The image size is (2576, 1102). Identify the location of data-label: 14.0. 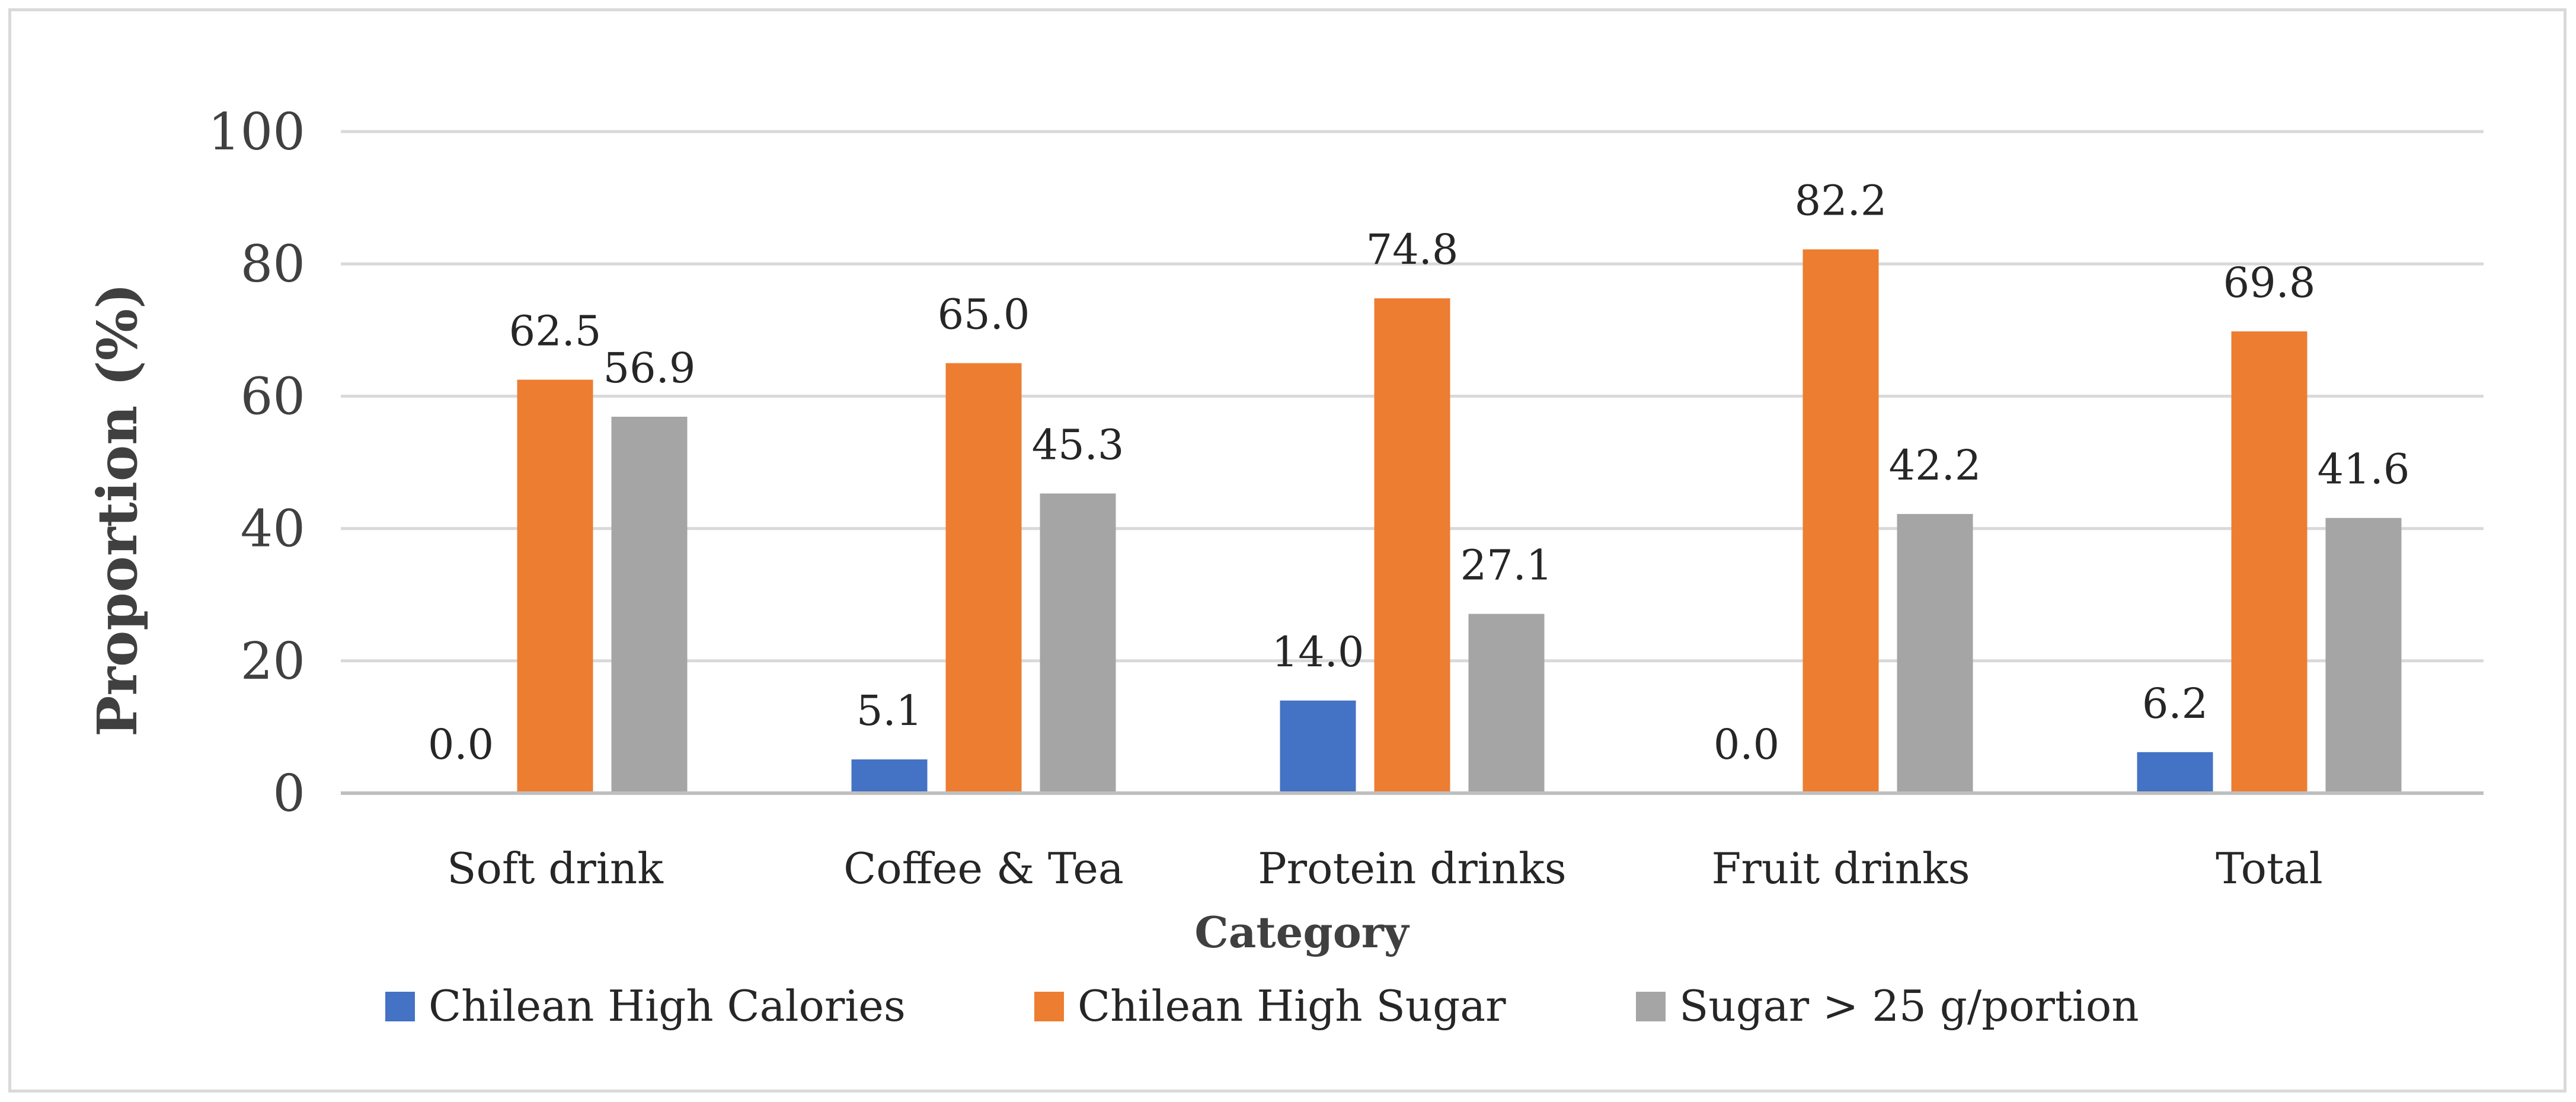
(1318, 652).